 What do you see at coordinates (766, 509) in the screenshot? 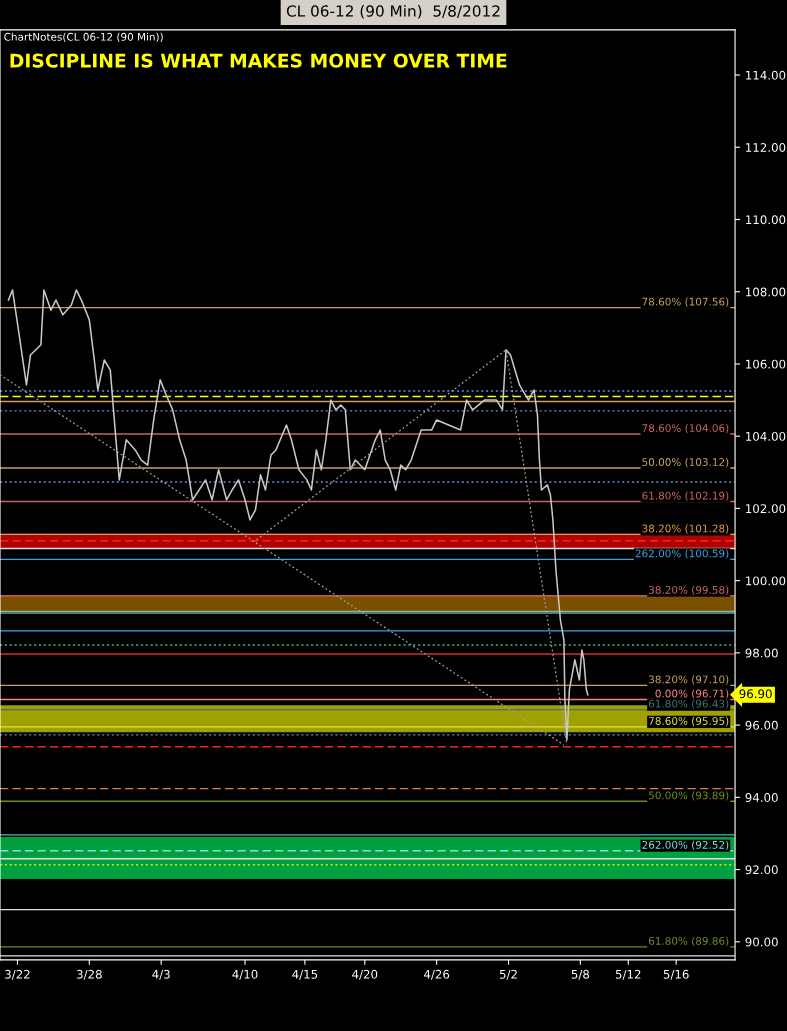
I see `y-tick-label: 102.00` at bounding box center [766, 509].